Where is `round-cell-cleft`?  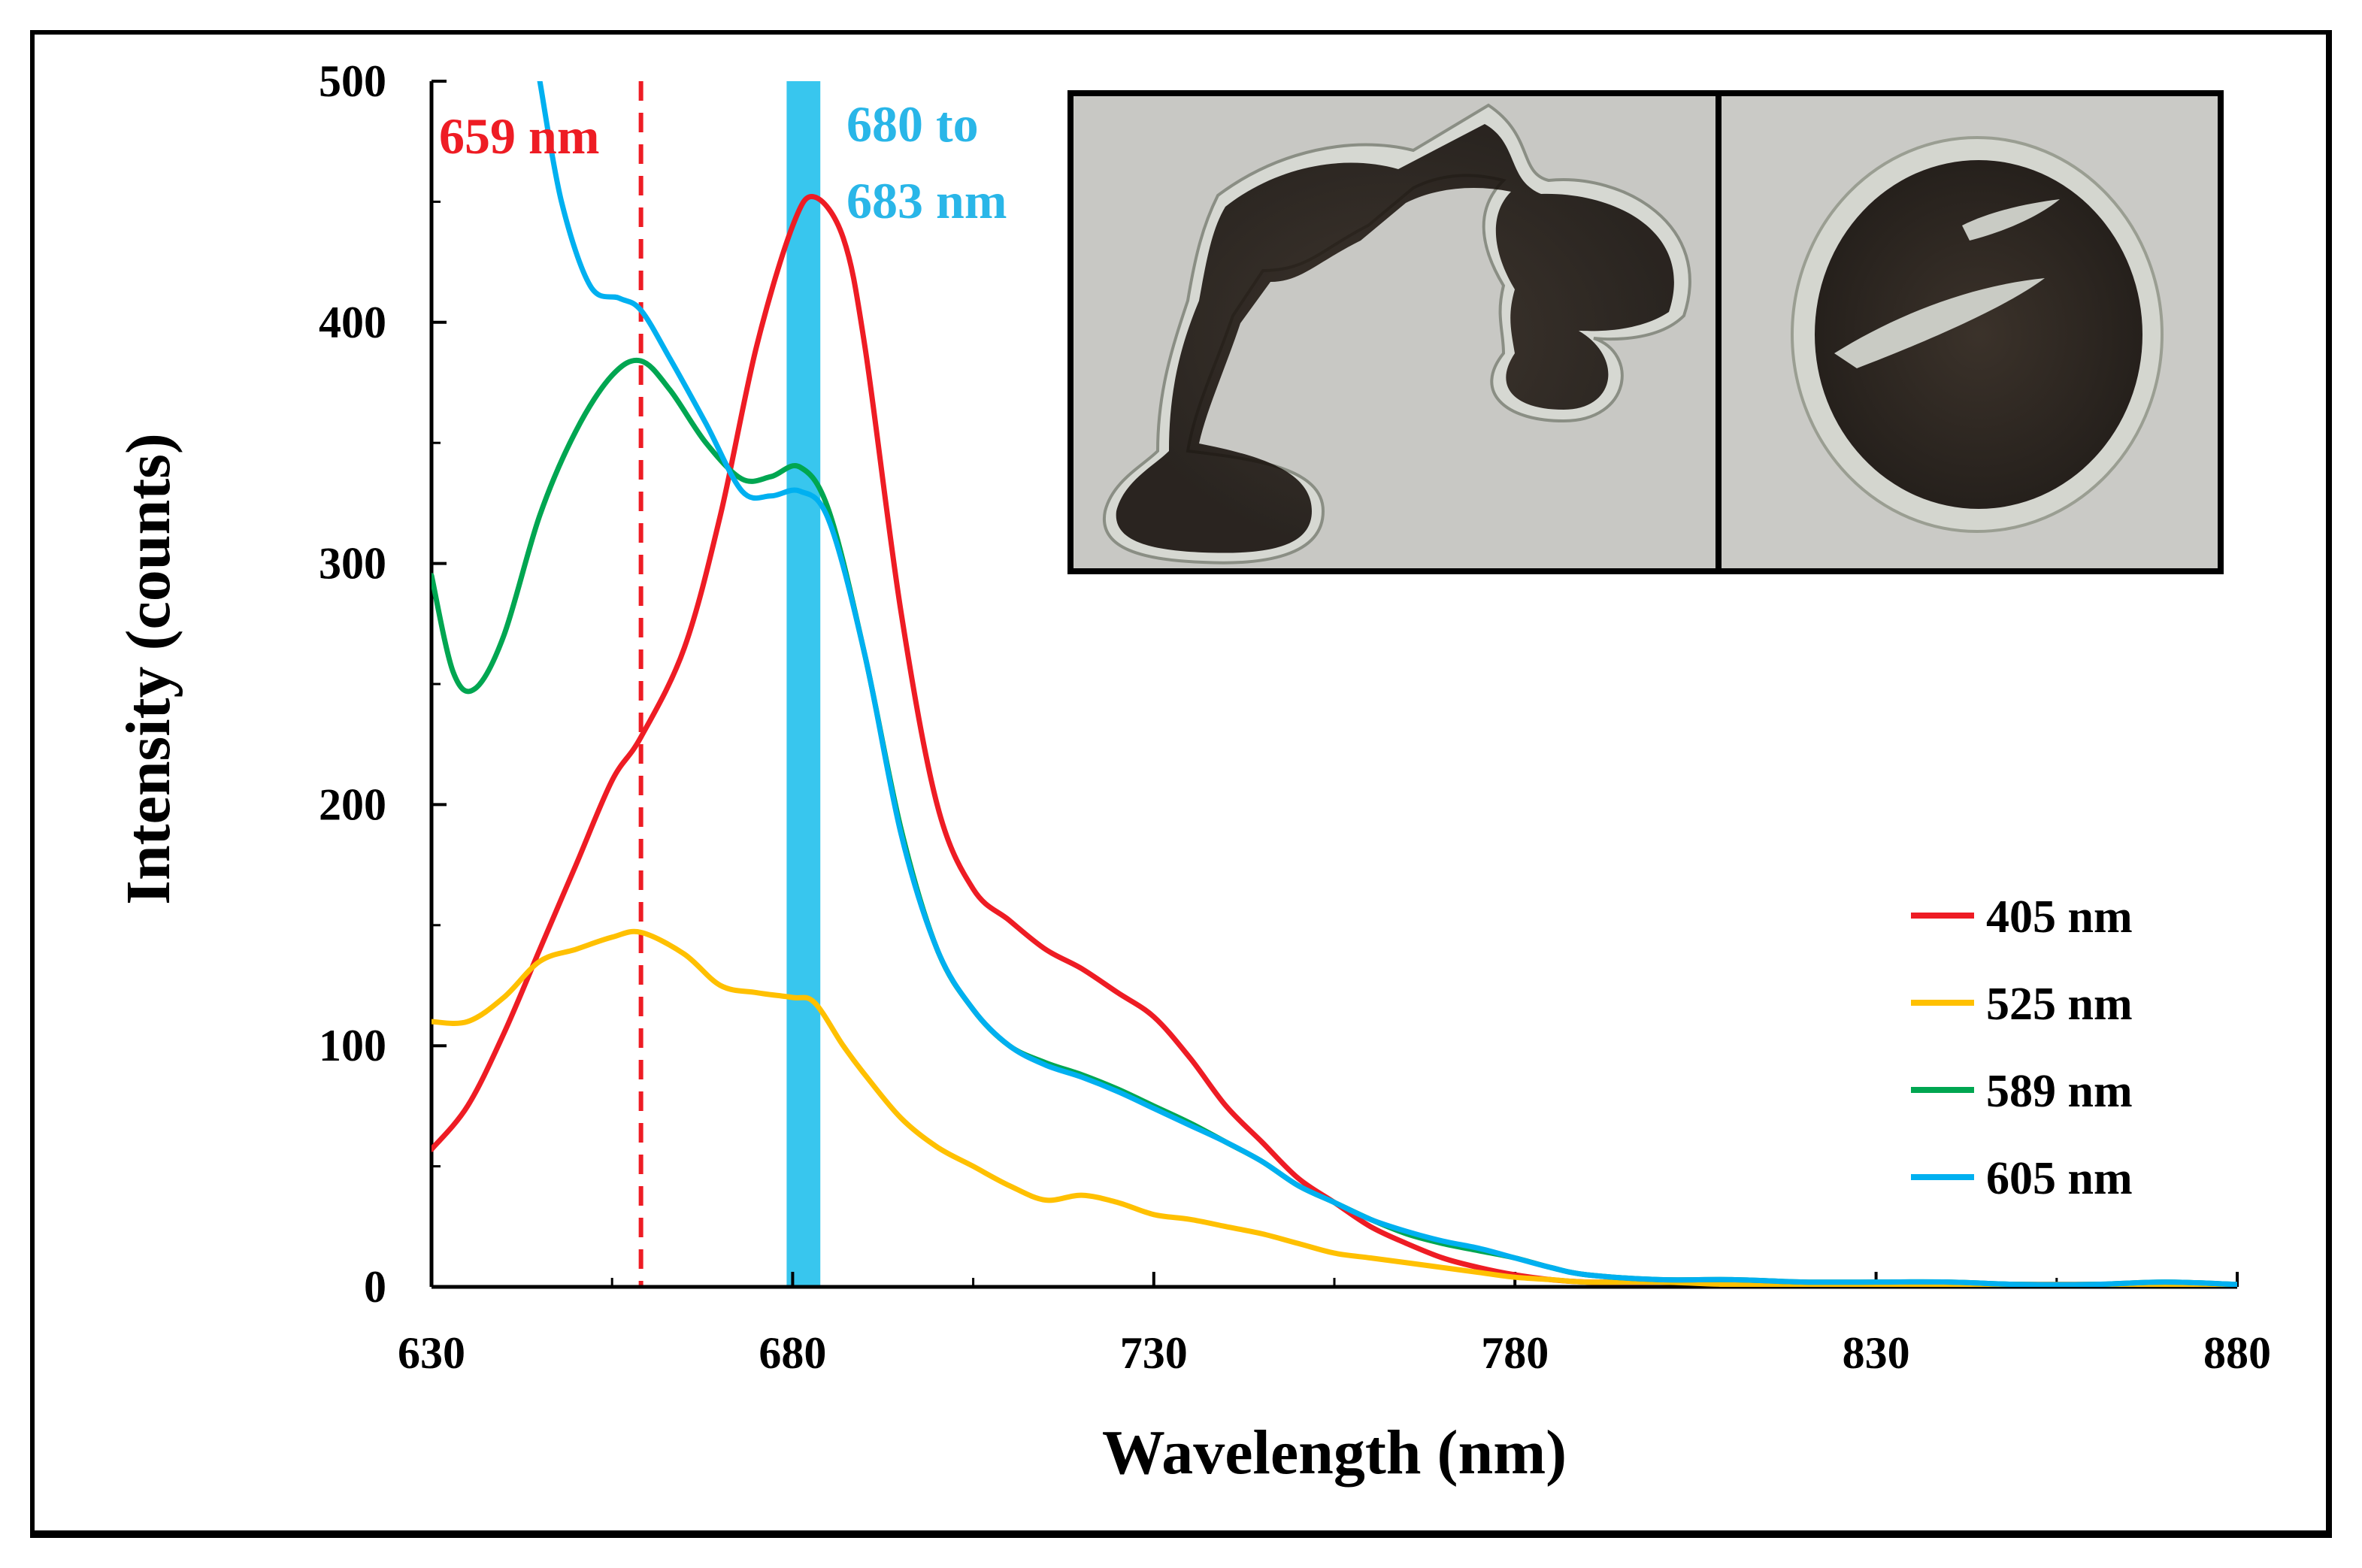 round-cell-cleft is located at coordinates (1939, 323).